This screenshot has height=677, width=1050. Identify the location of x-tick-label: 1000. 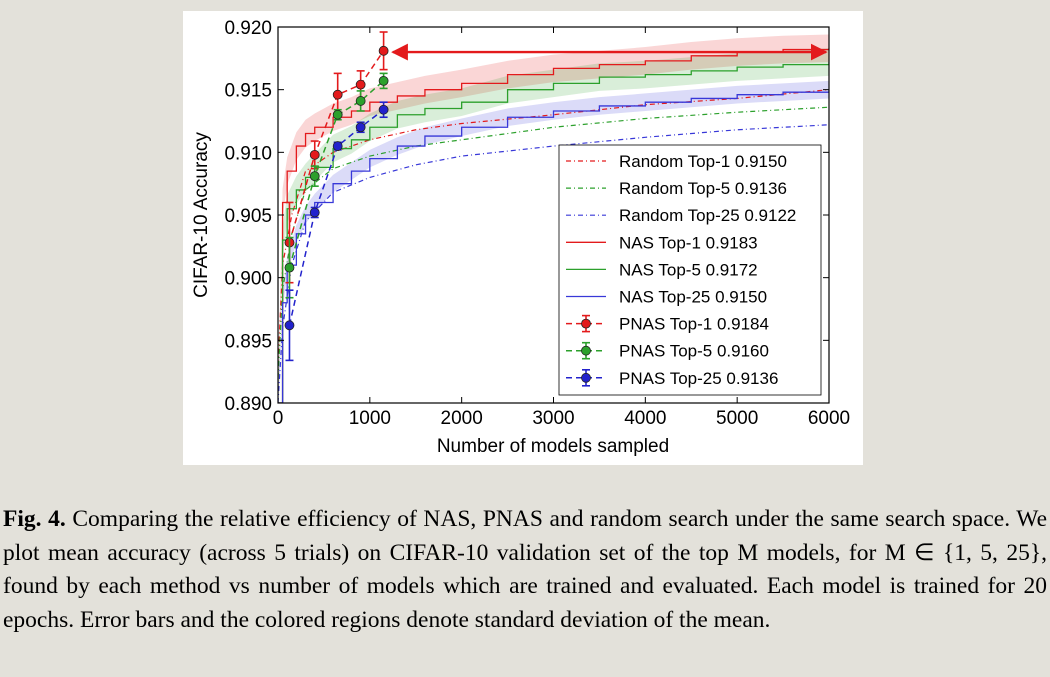
(370, 418).